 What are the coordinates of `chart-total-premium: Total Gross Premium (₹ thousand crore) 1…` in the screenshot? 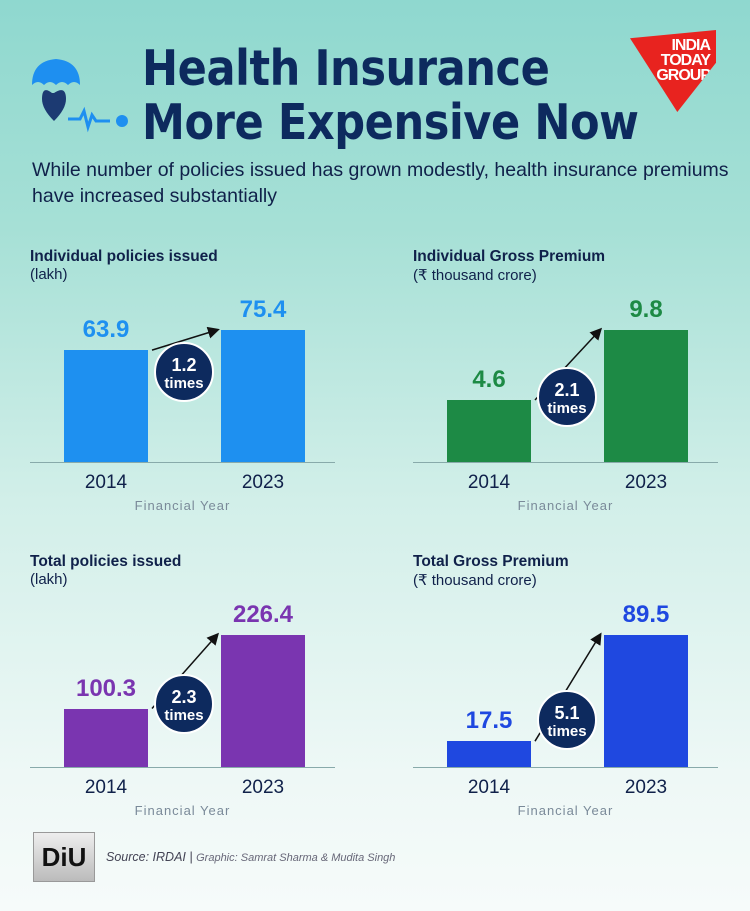 It's located at (565, 688).